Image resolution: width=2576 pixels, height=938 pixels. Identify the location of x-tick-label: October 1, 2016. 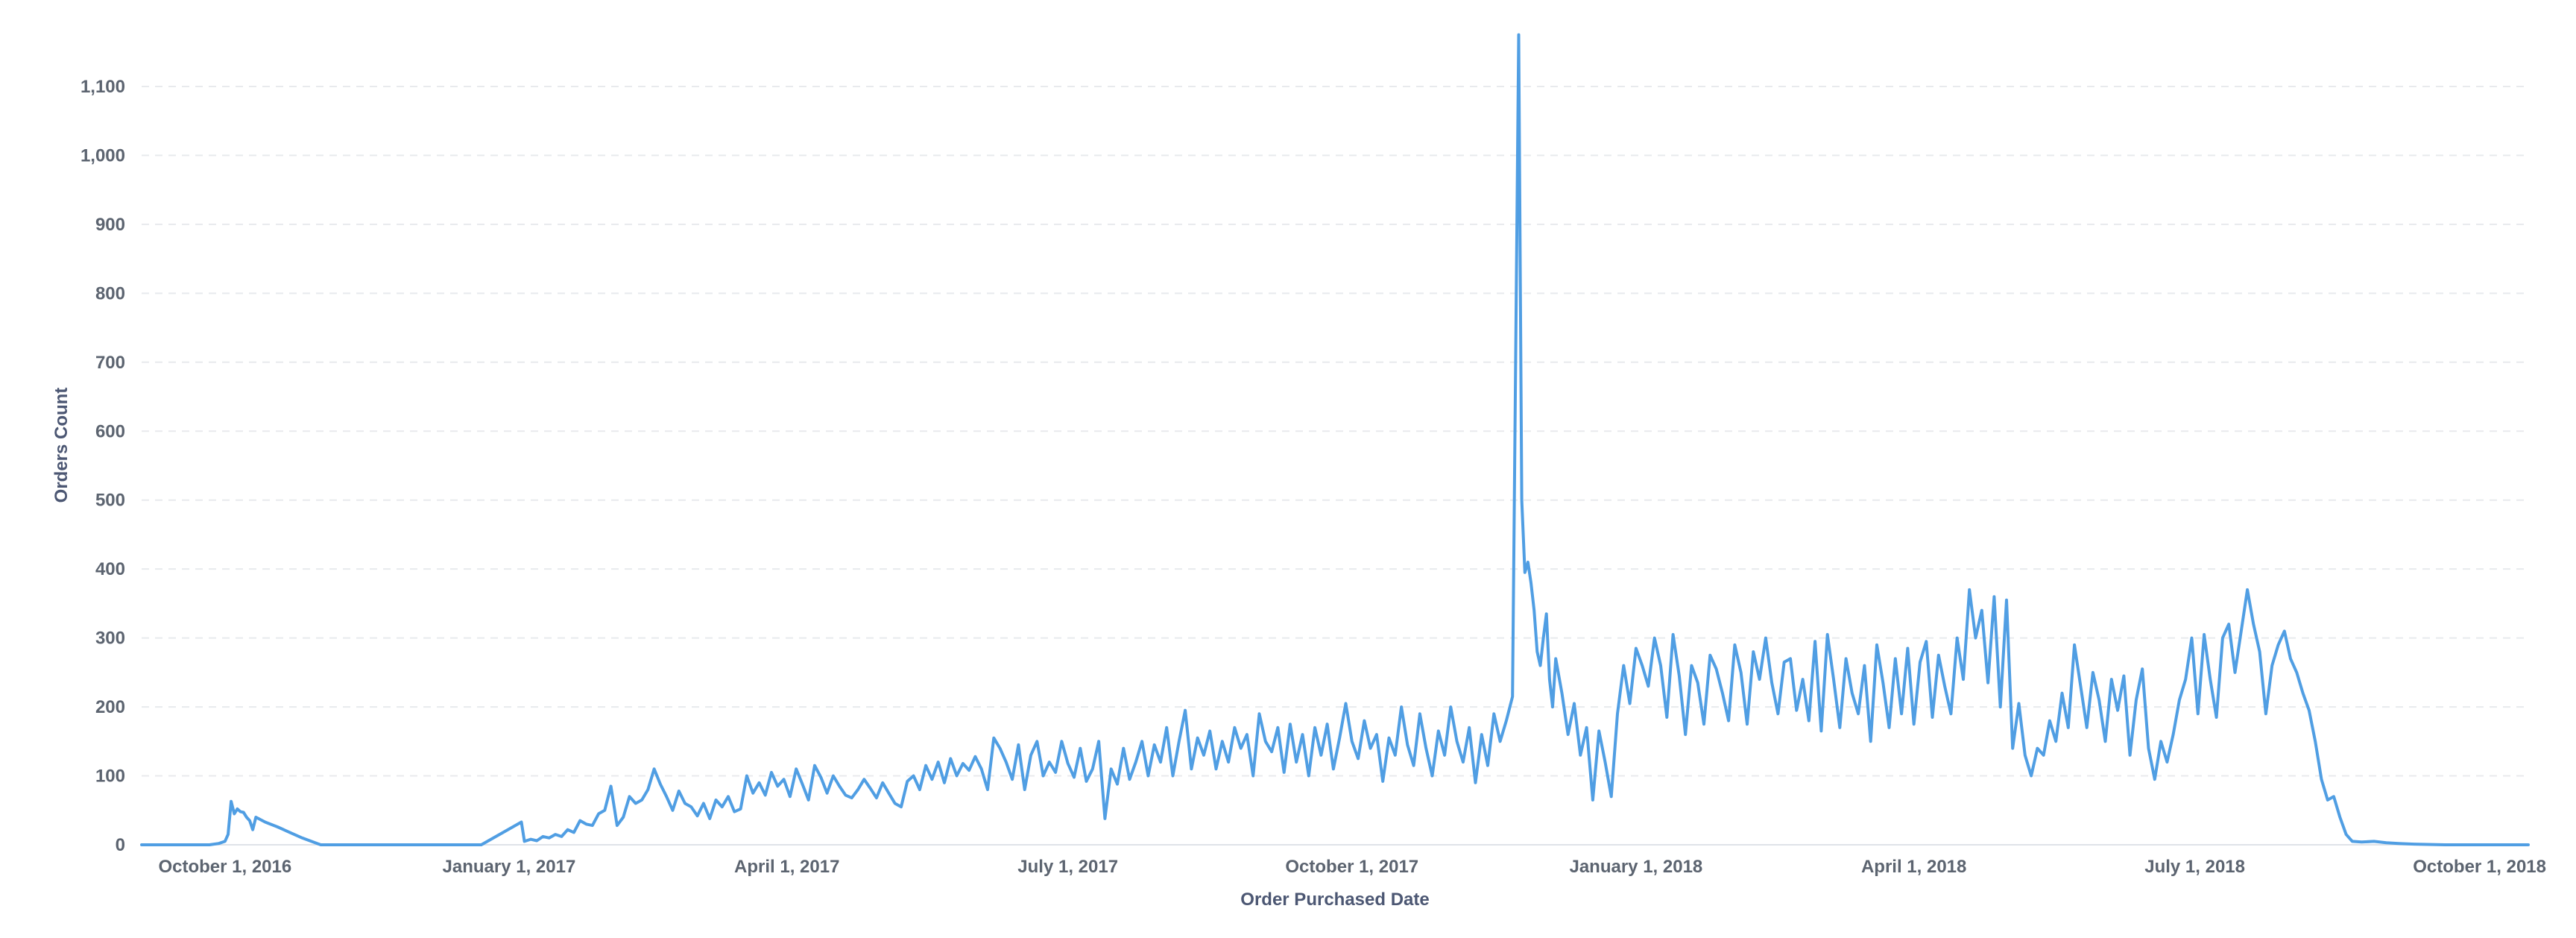
(225, 867).